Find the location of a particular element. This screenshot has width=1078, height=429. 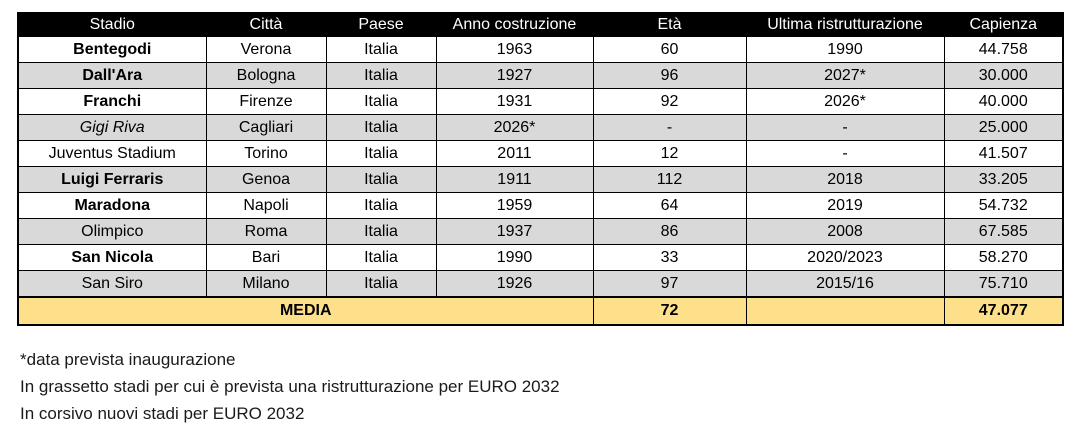

cell-eta: 64 is located at coordinates (669, 205).